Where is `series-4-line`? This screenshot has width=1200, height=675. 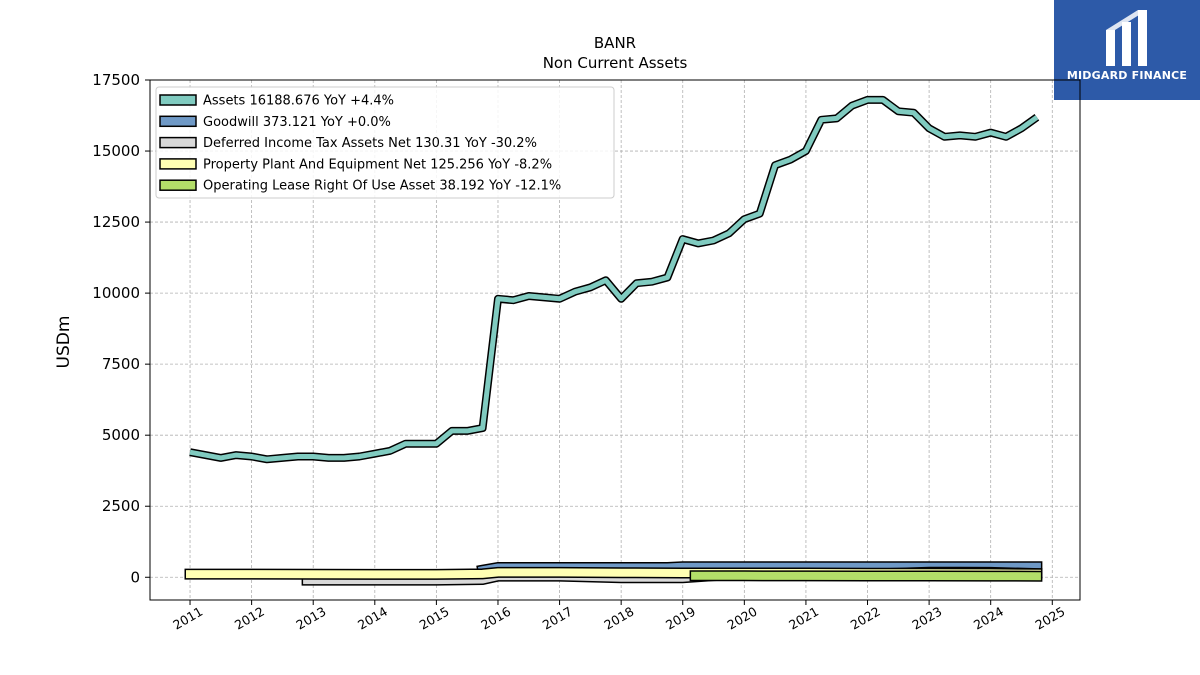
series-4-line is located at coordinates (866, 576).